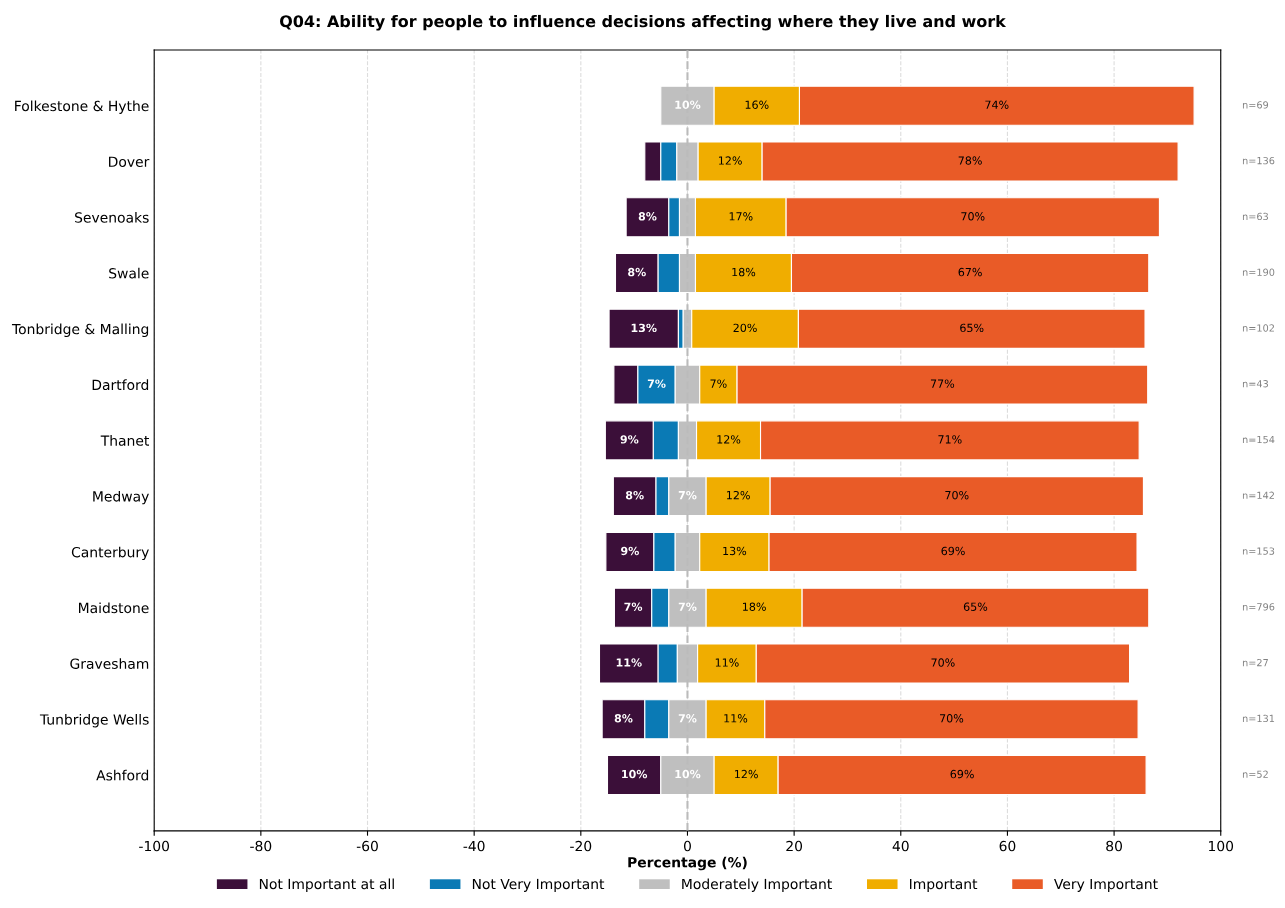 This screenshot has width=1285, height=908. What do you see at coordinates (1258, 328) in the screenshot?
I see `text: n=102` at bounding box center [1258, 328].